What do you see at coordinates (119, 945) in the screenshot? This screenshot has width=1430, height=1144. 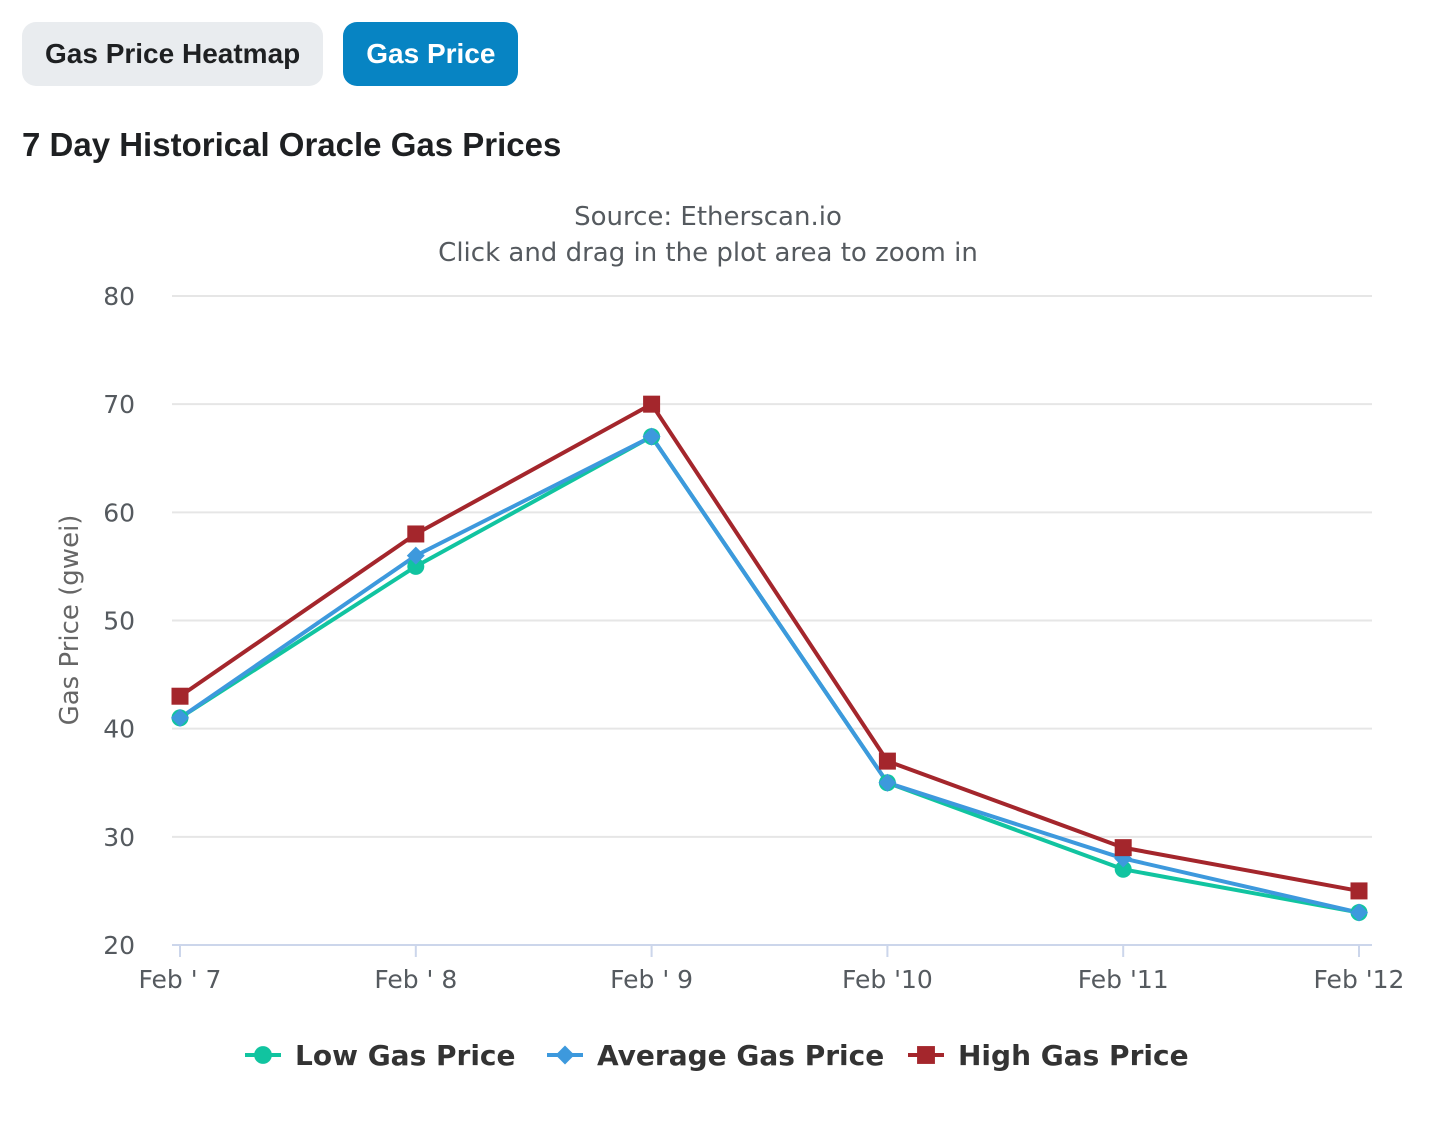 I see `y-tick-label: 20` at bounding box center [119, 945].